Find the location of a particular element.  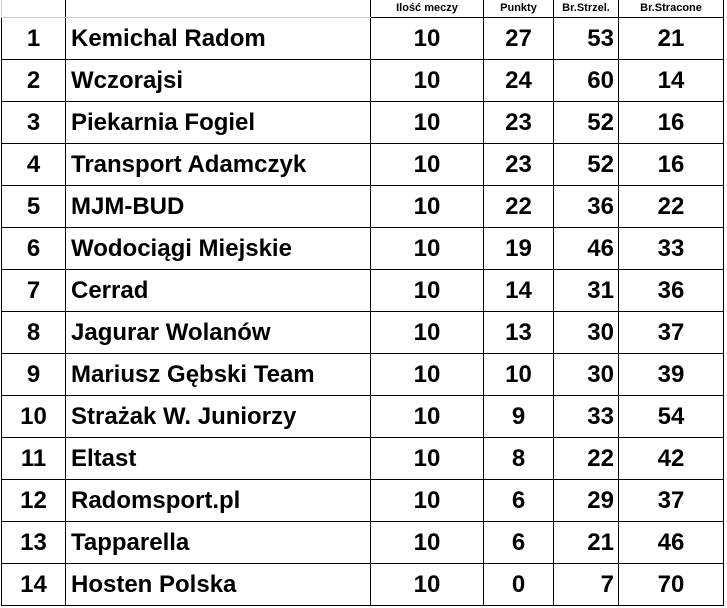

team-name-cell: Jagurar Wolanów is located at coordinates (218, 332).